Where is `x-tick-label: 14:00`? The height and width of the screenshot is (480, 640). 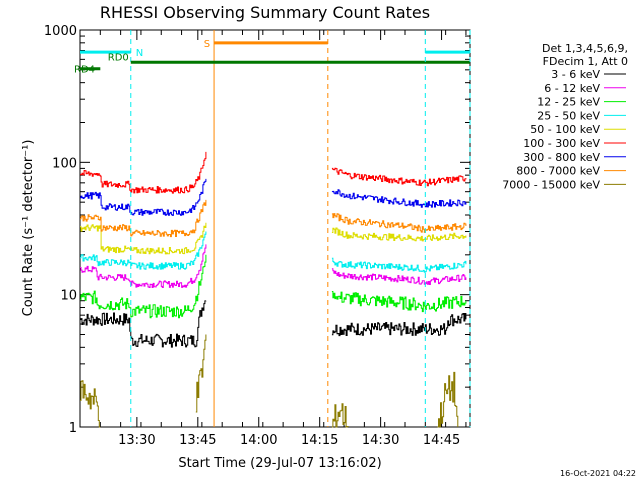
x-tick-label: 14:00 is located at coordinates (258, 440).